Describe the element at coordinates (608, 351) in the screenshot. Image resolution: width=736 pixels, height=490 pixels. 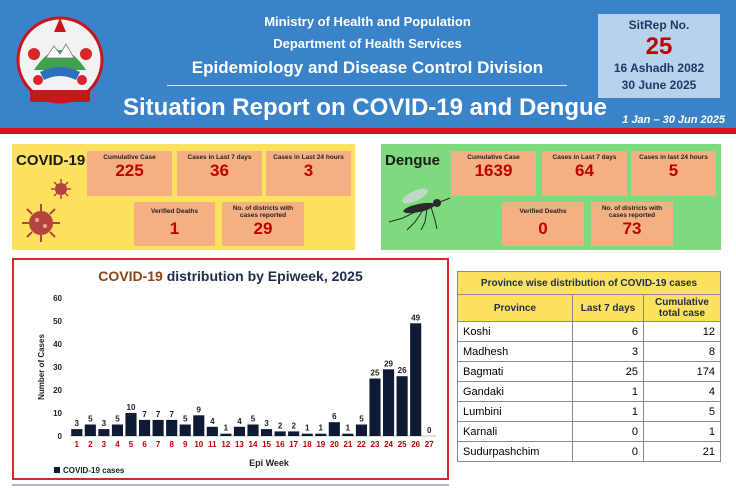
I see `last-7-days-value: 3` at that location.